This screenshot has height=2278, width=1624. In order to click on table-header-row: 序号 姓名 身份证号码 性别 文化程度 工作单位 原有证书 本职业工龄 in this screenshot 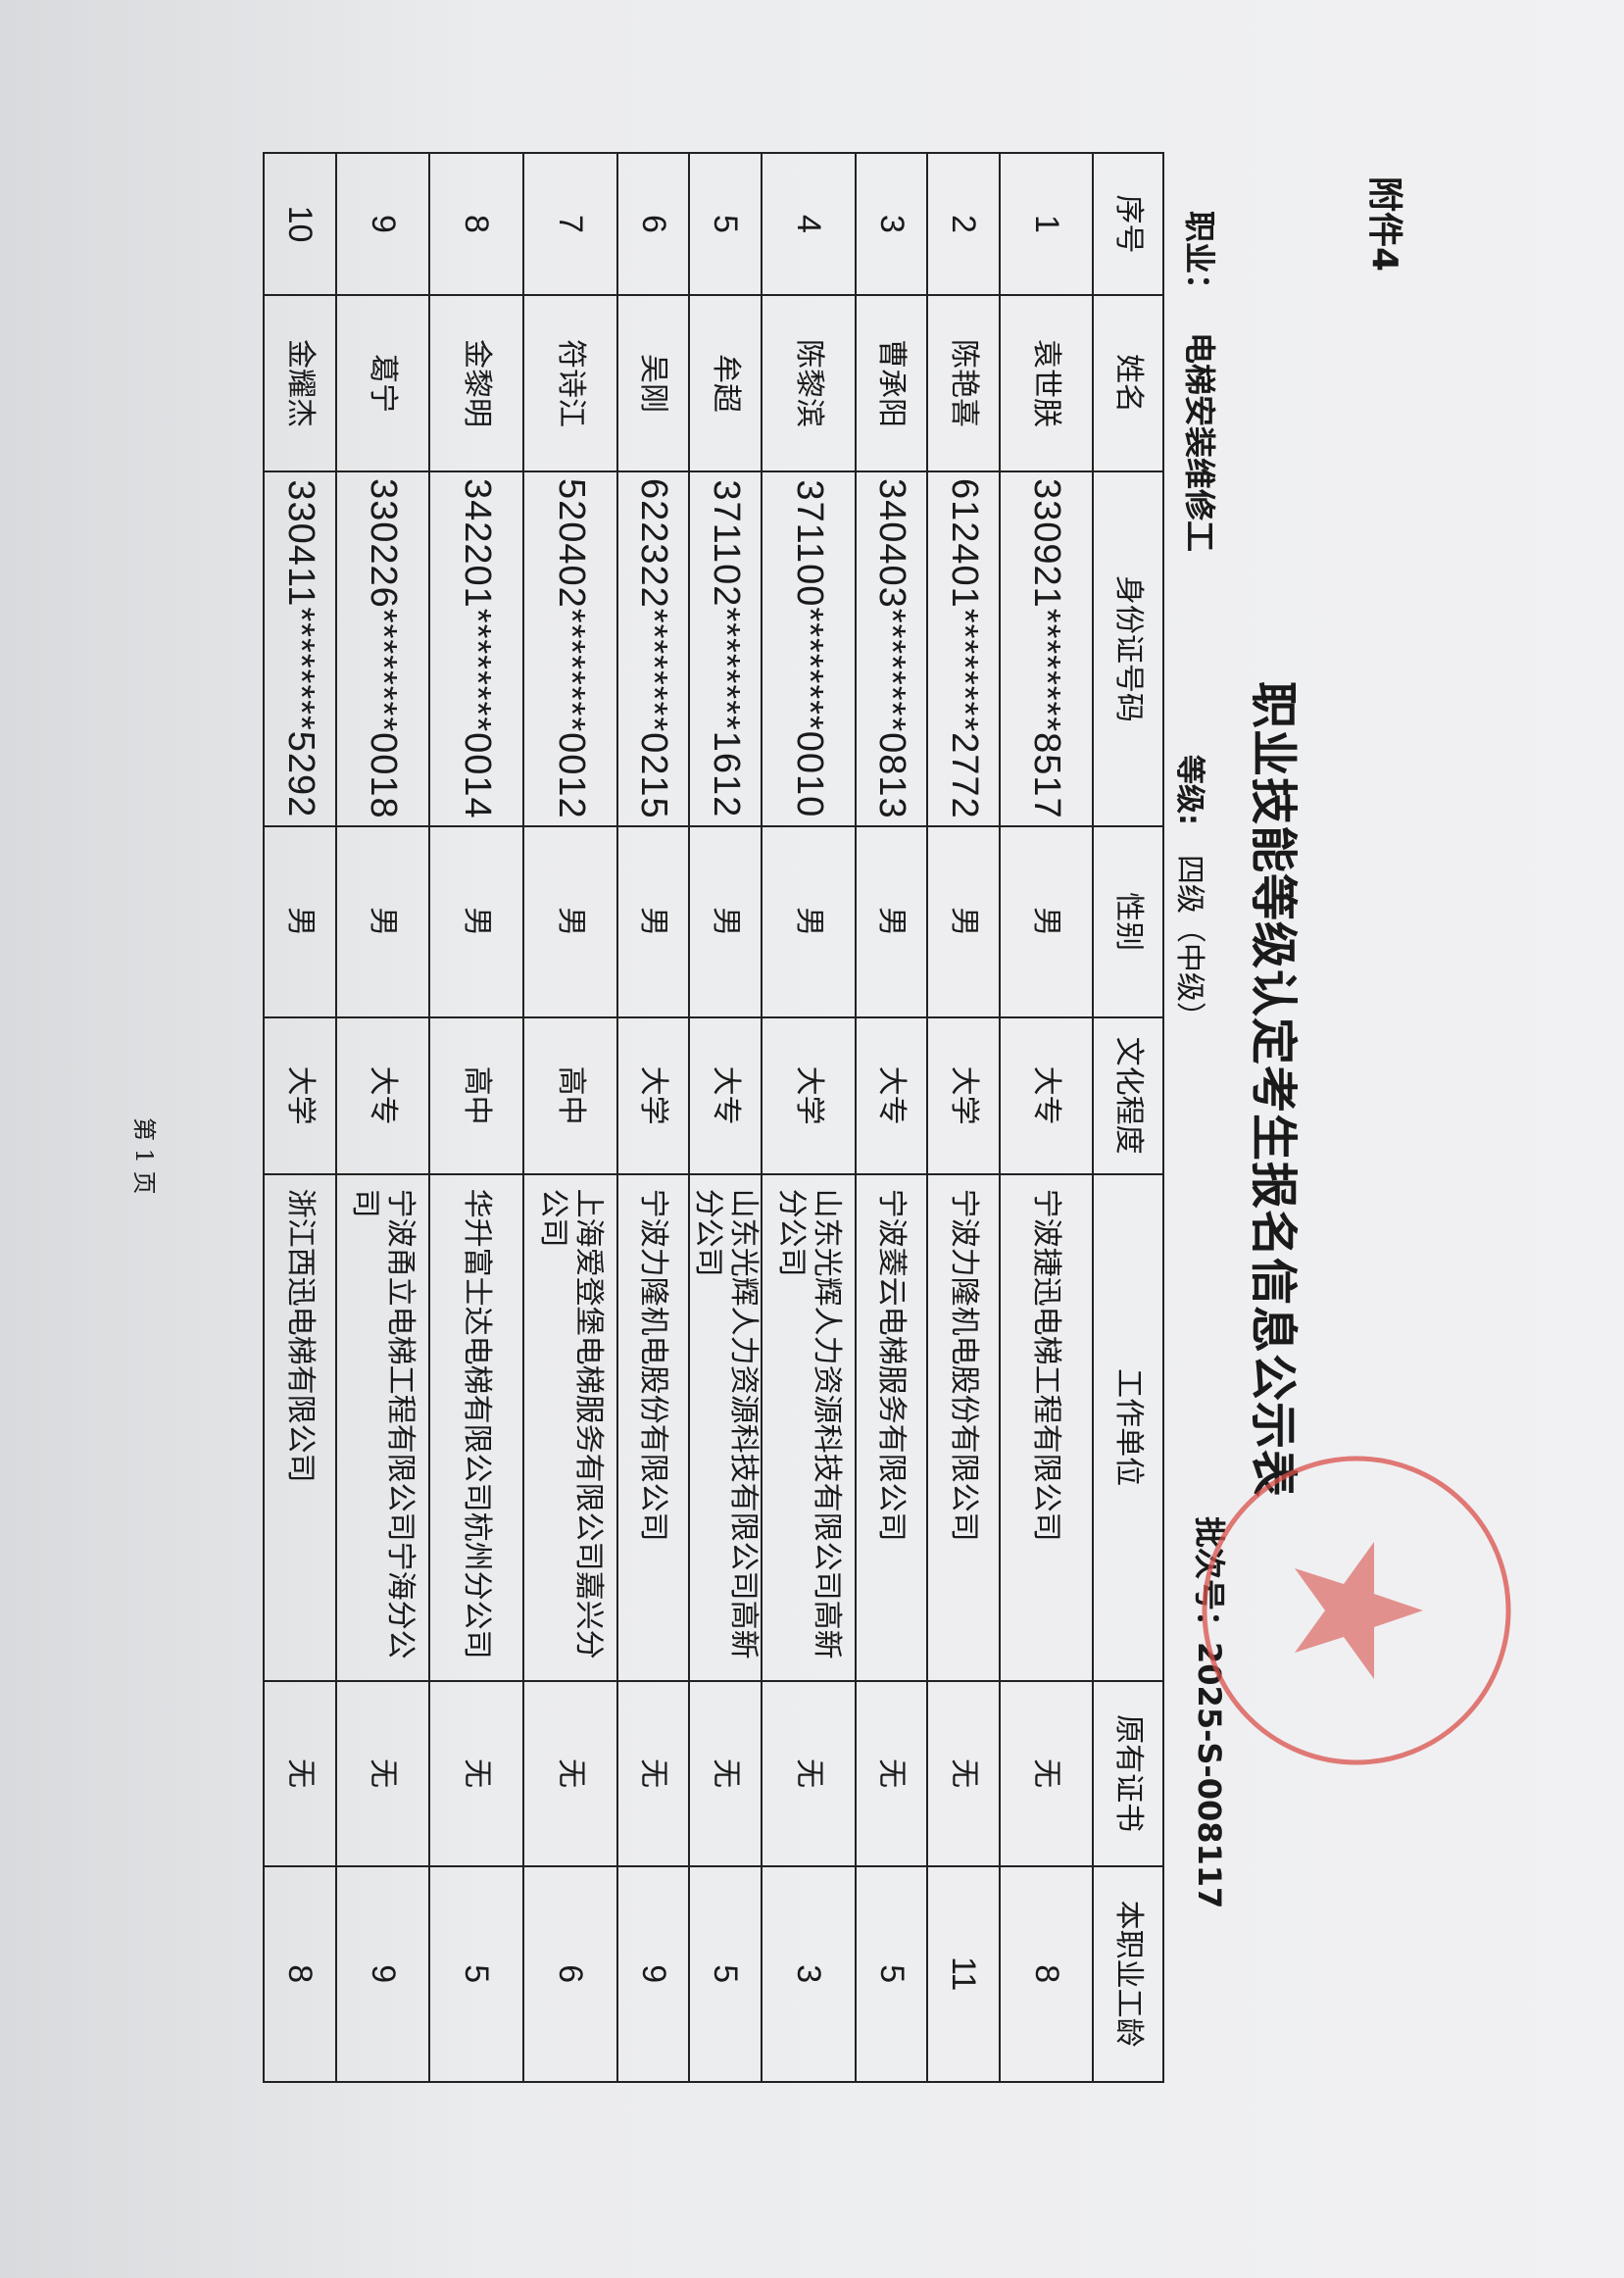, I will do `click(1128, 1117)`.